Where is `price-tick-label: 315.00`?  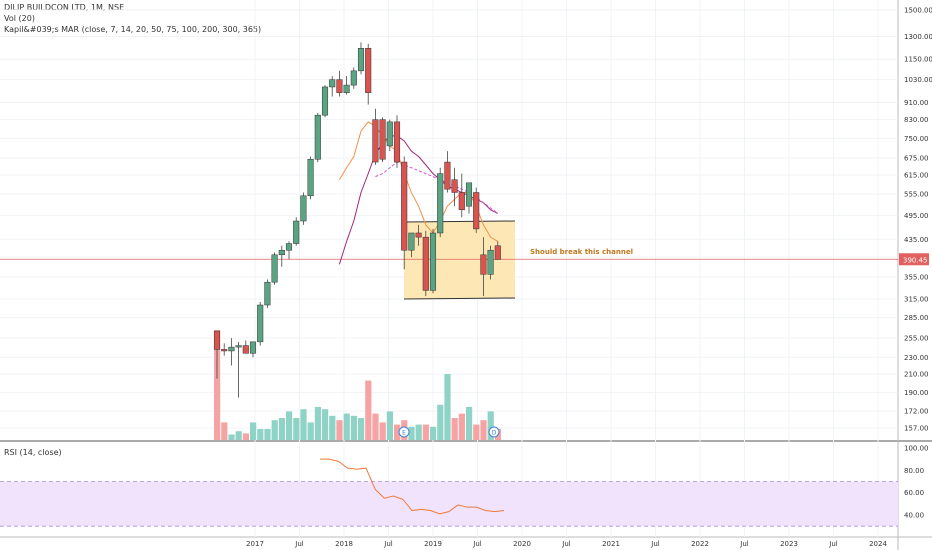
price-tick-label: 315.00 is located at coordinates (916, 300).